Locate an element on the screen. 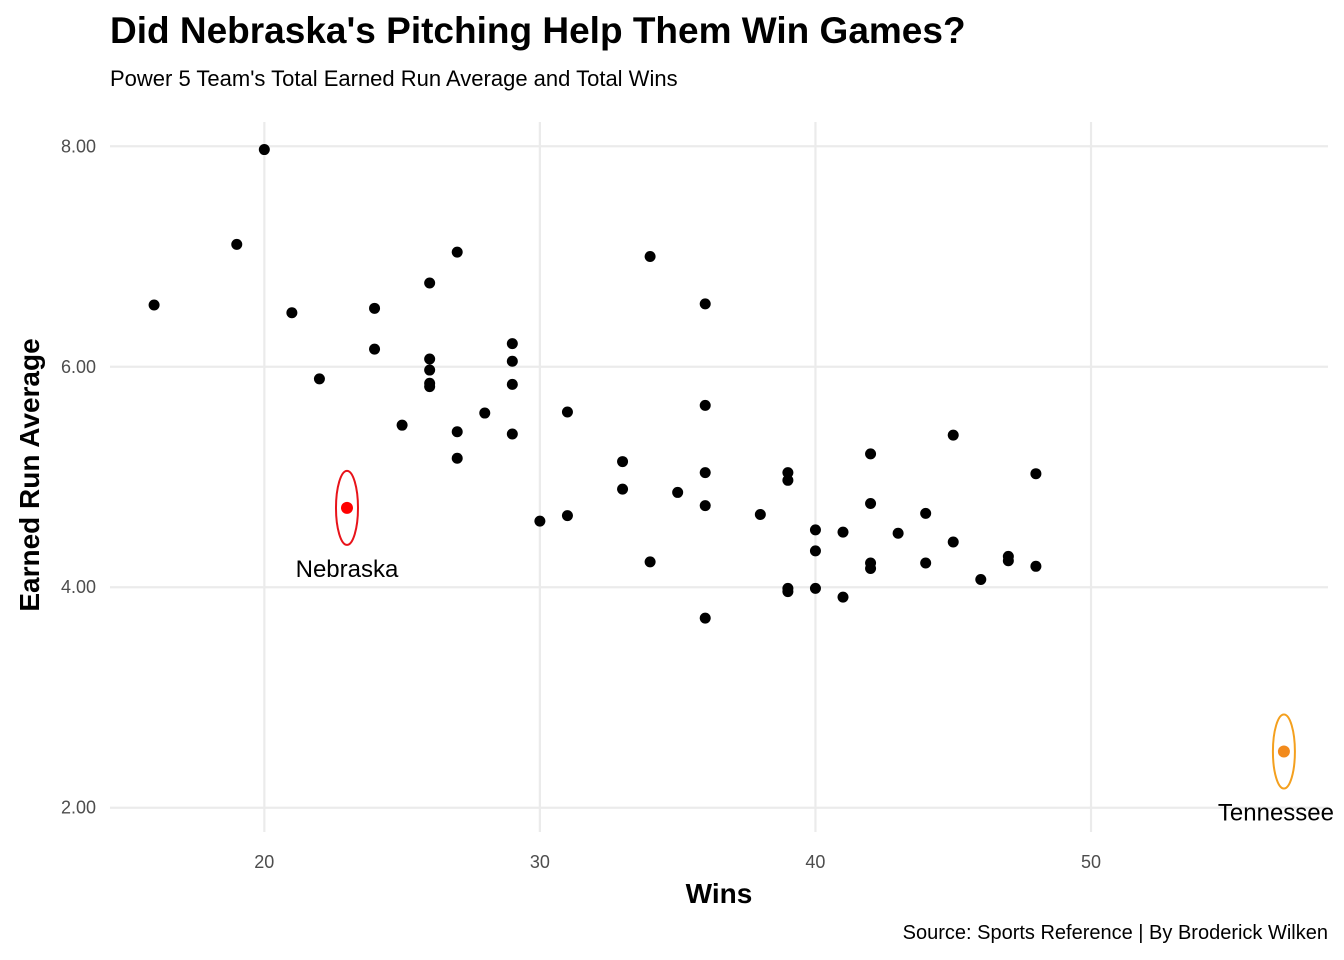 The image size is (1344, 960). y-tick-labels: 2.00 4.00 6.00 8.00 is located at coordinates (78, 476).